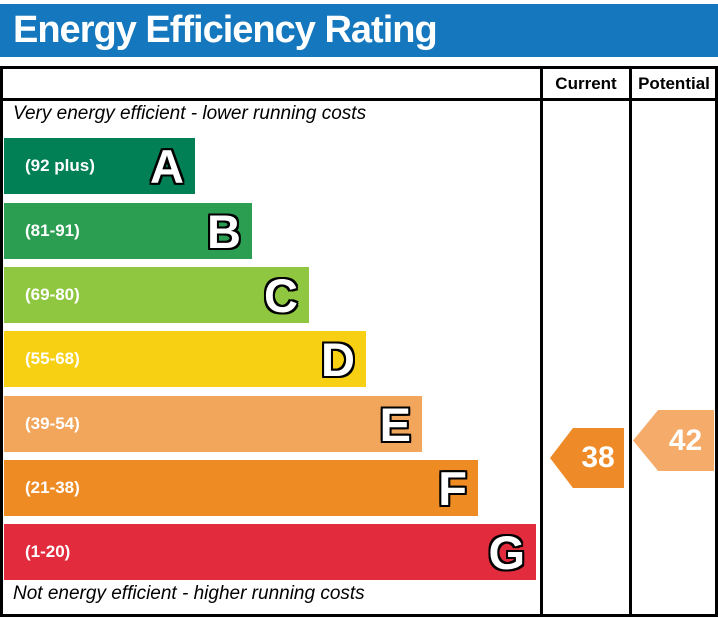 This screenshot has width=718, height=619. Describe the element at coordinates (586, 83) in the screenshot. I see `column-header-current: Current` at that location.